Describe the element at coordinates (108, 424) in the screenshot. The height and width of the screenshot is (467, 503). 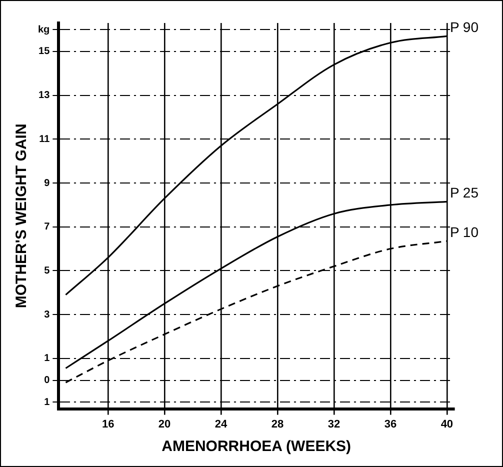
I see `x-tick-label: 16` at that location.